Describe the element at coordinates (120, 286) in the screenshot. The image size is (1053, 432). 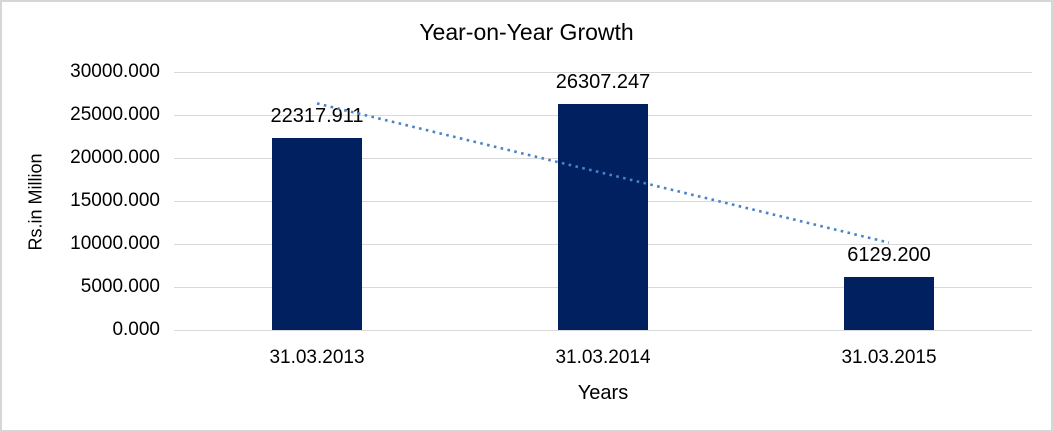
I see `y-tick-label: 5000.000` at that location.